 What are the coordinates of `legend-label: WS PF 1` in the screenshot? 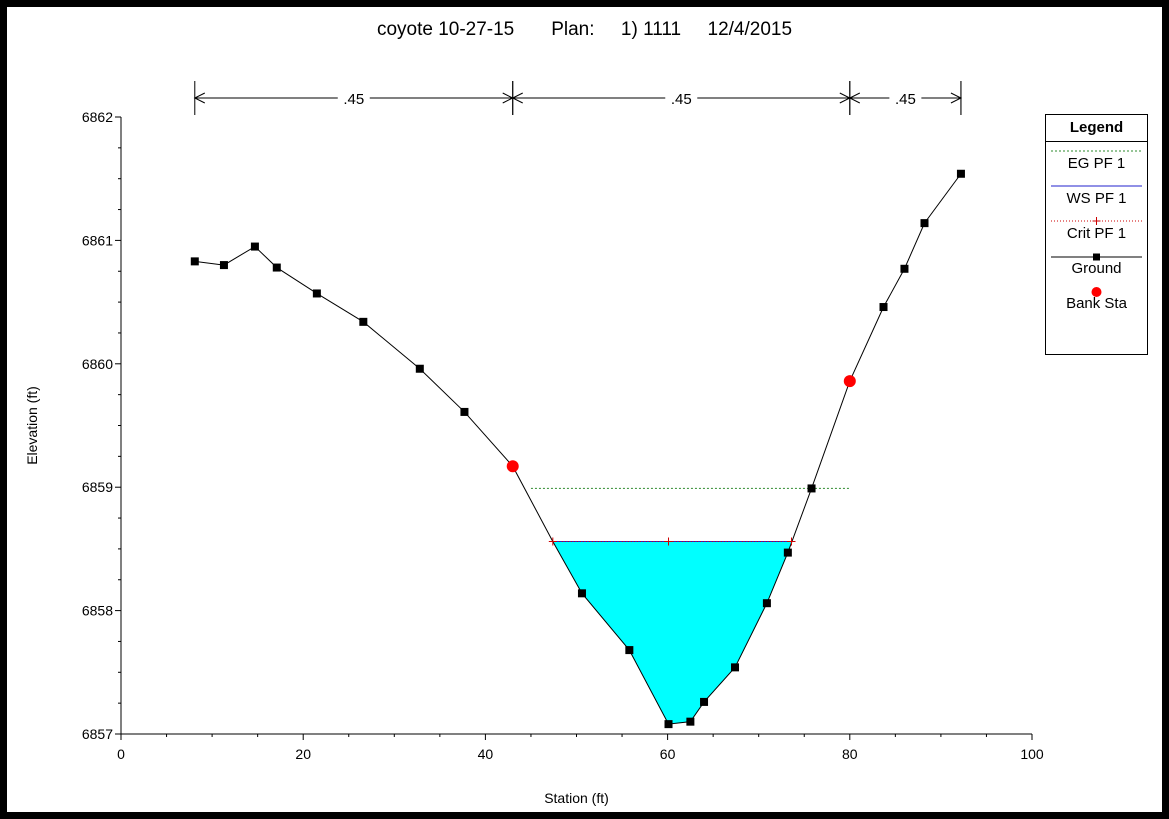 It's located at (1096, 198).